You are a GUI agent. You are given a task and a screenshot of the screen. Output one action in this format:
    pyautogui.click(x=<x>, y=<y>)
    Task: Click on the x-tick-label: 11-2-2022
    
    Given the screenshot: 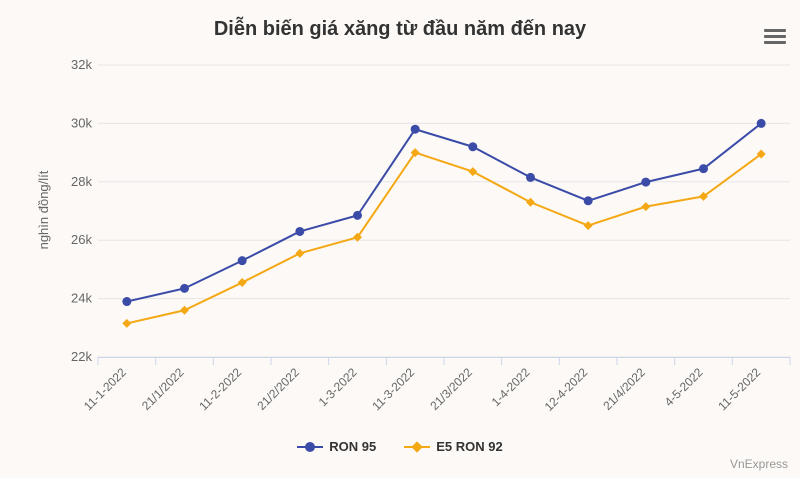 What is the action you would take?
    pyautogui.click(x=220, y=389)
    